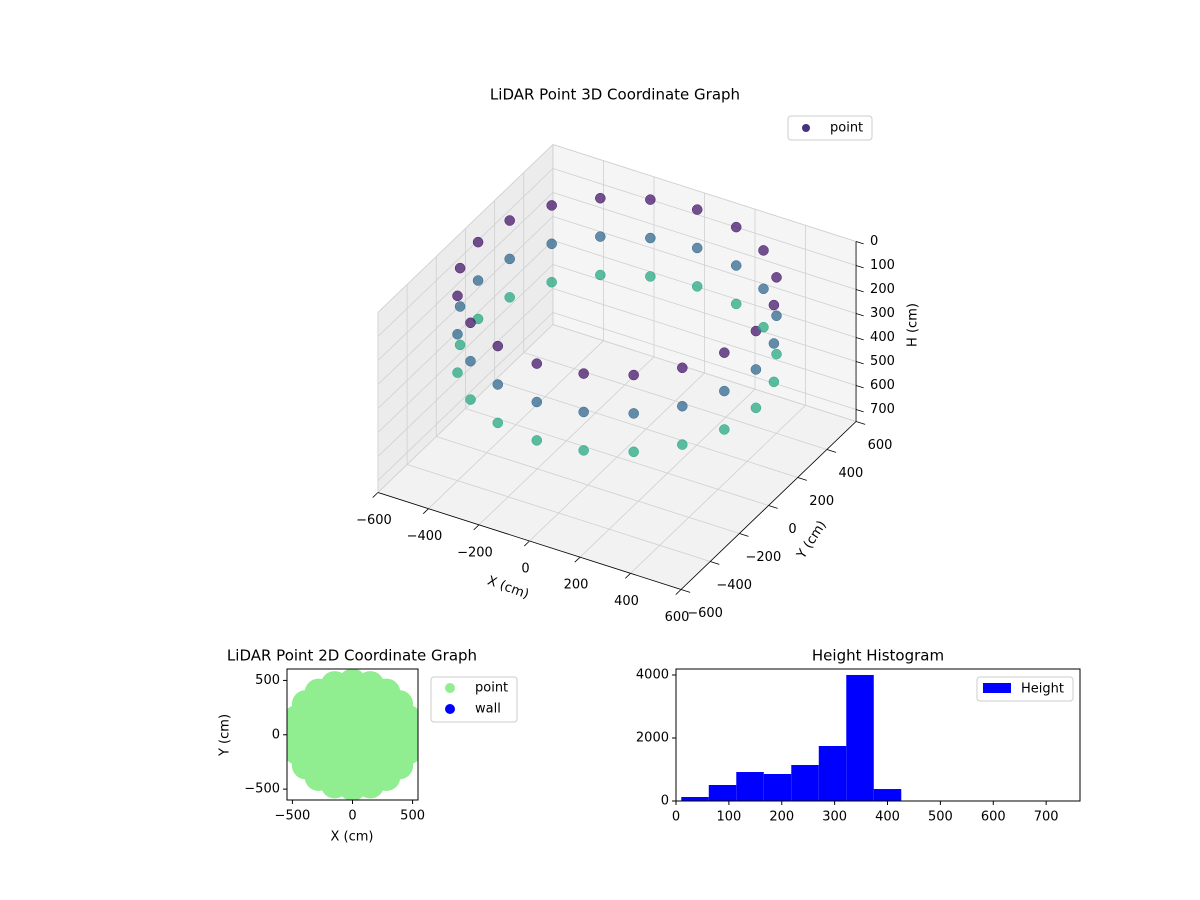  What do you see at coordinates (412, 816) in the screenshot?
I see `x-tick-label: 500` at bounding box center [412, 816].